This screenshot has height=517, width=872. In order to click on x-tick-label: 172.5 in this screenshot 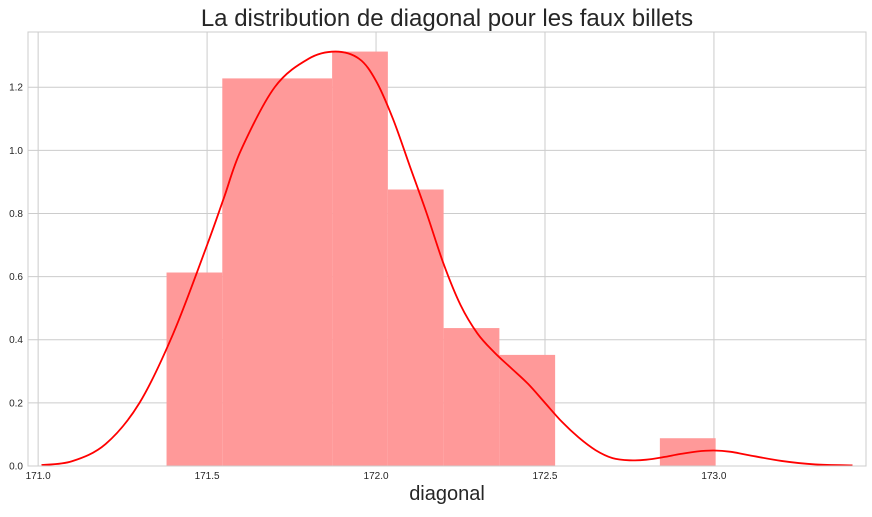, I will do `click(544, 476)`.